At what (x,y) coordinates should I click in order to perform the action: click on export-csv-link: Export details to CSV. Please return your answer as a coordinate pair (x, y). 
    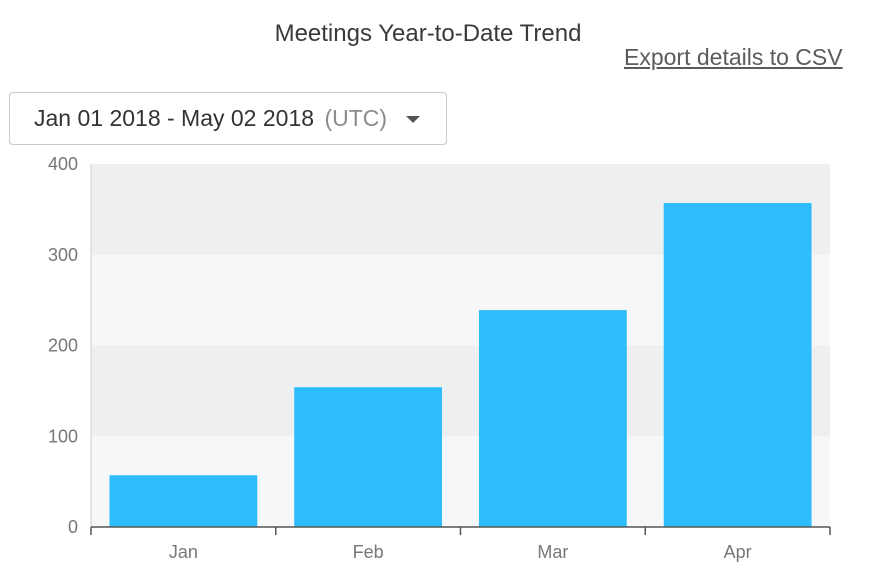
    Looking at the image, I should click on (733, 57).